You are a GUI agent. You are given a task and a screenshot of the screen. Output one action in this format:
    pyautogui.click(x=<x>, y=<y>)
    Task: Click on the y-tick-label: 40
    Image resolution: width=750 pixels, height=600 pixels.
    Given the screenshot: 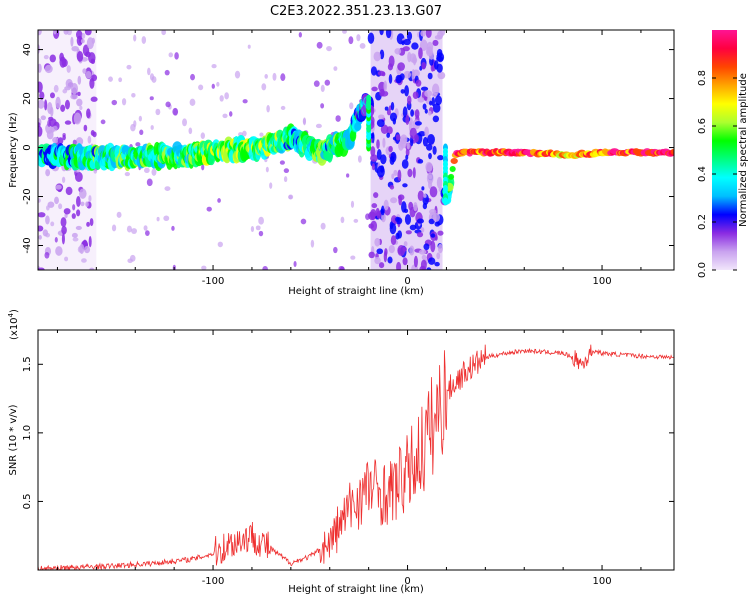 What is the action you would take?
    pyautogui.click(x=27, y=49)
    